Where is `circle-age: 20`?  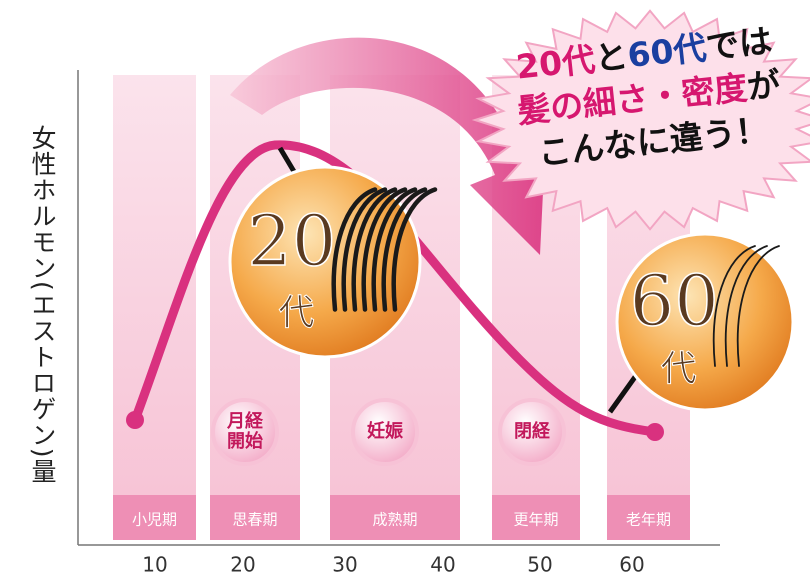
circle-age: 20 is located at coordinates (291, 241).